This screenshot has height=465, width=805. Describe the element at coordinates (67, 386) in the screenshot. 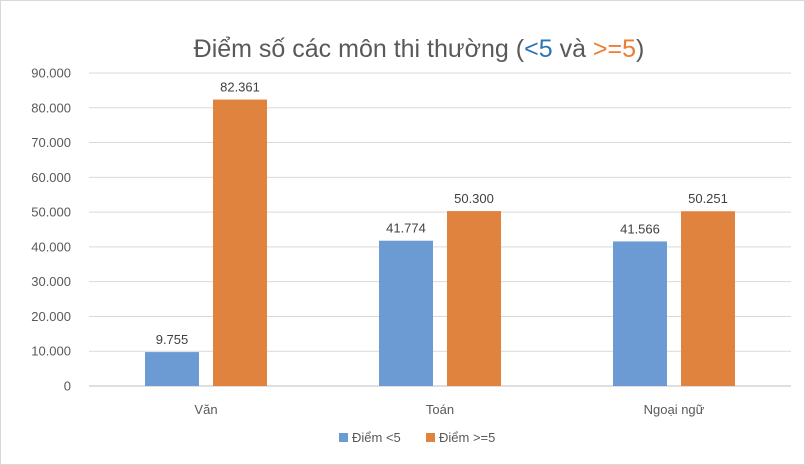

I see `y-tick-label: 0` at that location.